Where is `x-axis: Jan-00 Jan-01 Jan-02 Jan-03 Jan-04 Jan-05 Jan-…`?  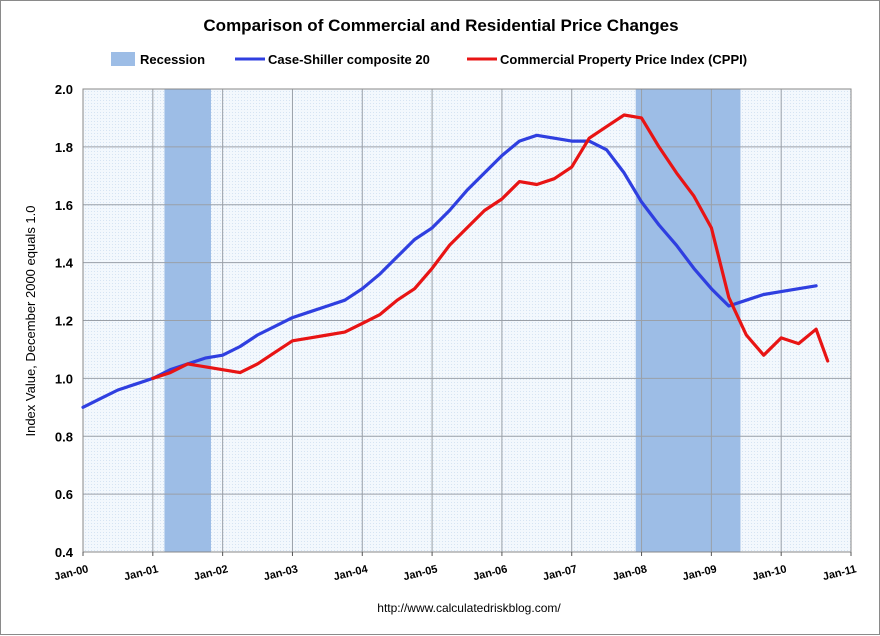
x-axis: Jan-00 Jan-01 Jan-02 Jan-03 Jan-04 Jan-05 Jan-… is located at coordinates (455, 567).